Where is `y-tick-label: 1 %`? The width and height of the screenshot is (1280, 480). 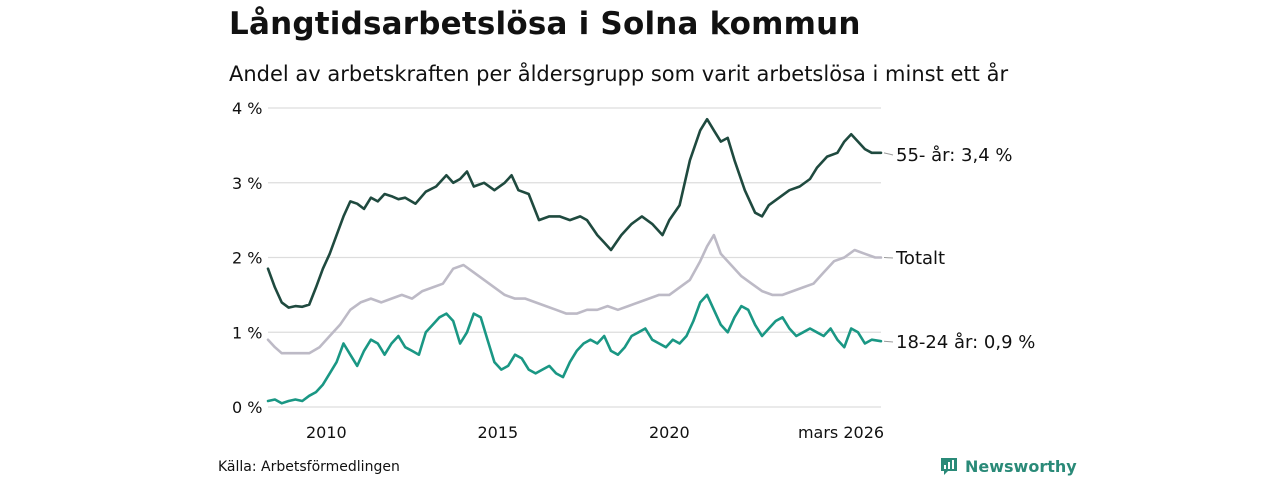 y-tick-label: 1 % is located at coordinates (247, 332).